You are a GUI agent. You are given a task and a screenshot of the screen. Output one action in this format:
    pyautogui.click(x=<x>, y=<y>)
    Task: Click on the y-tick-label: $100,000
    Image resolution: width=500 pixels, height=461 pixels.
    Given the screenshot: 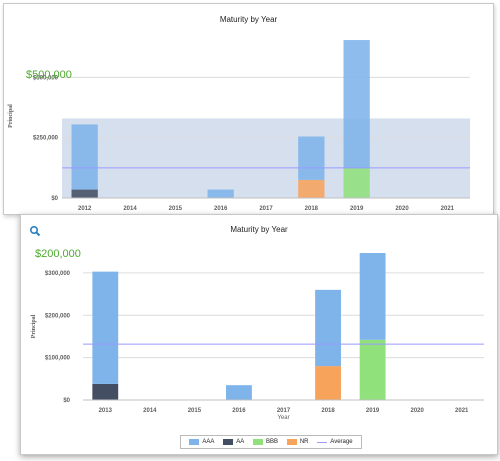 What is the action you would take?
    pyautogui.click(x=58, y=359)
    